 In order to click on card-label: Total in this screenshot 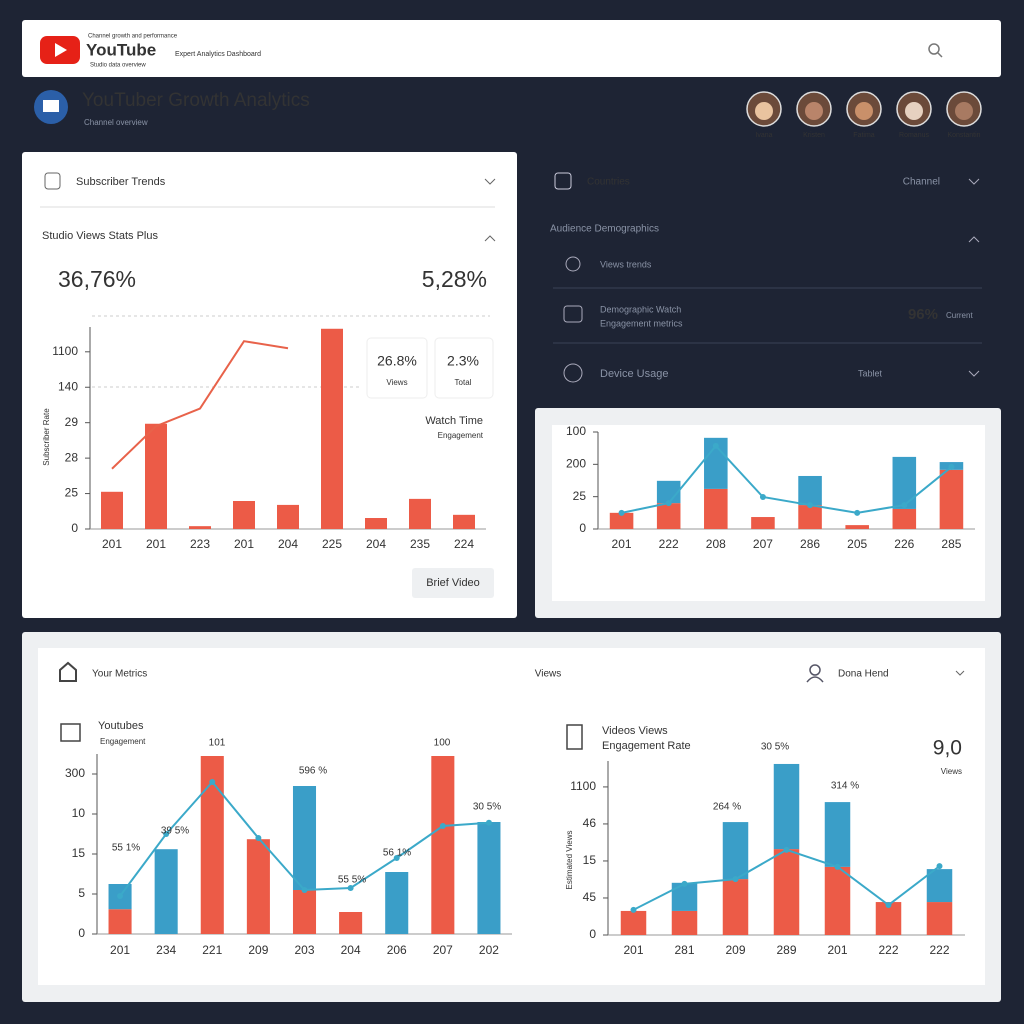, I will do `click(463, 382)`.